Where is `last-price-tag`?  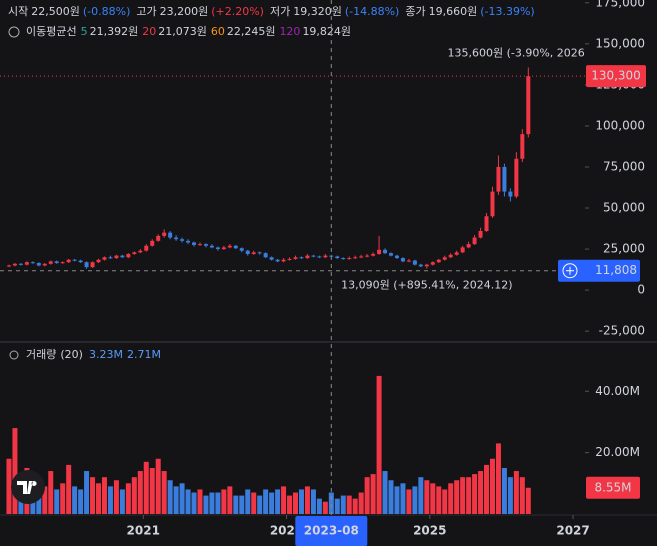 last-price-tag is located at coordinates (616, 76).